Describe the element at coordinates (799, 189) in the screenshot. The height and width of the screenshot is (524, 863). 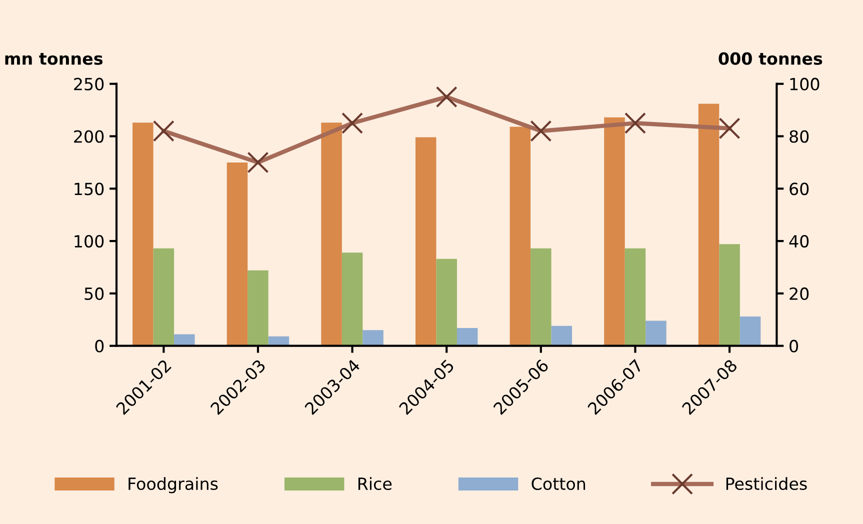
I see `y2-tick-label: 60` at that location.